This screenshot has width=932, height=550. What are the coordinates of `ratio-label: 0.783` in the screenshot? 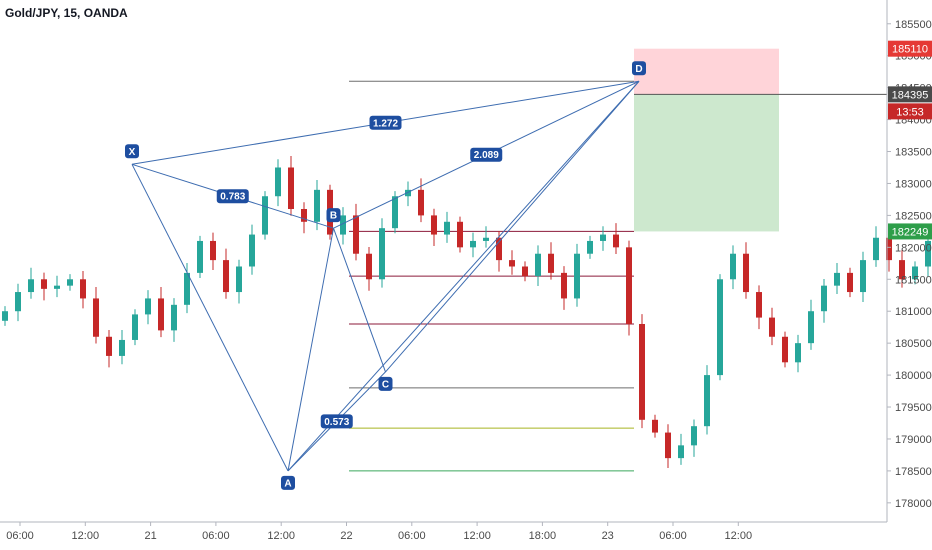 It's located at (232, 197).